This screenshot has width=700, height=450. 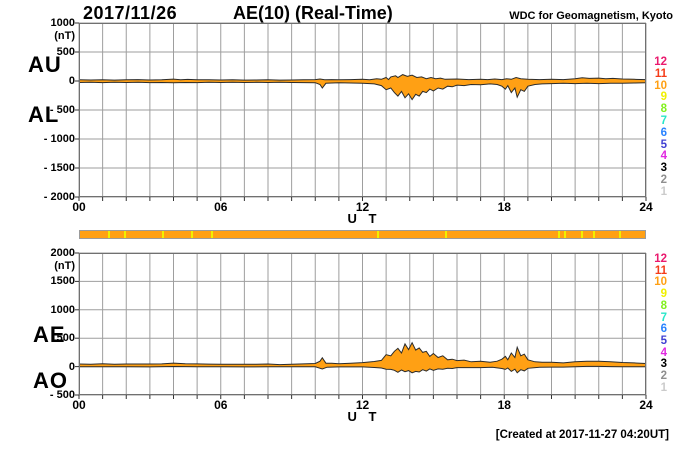 I want to click on panel1-station-count-7: 7, so click(x=663, y=121).